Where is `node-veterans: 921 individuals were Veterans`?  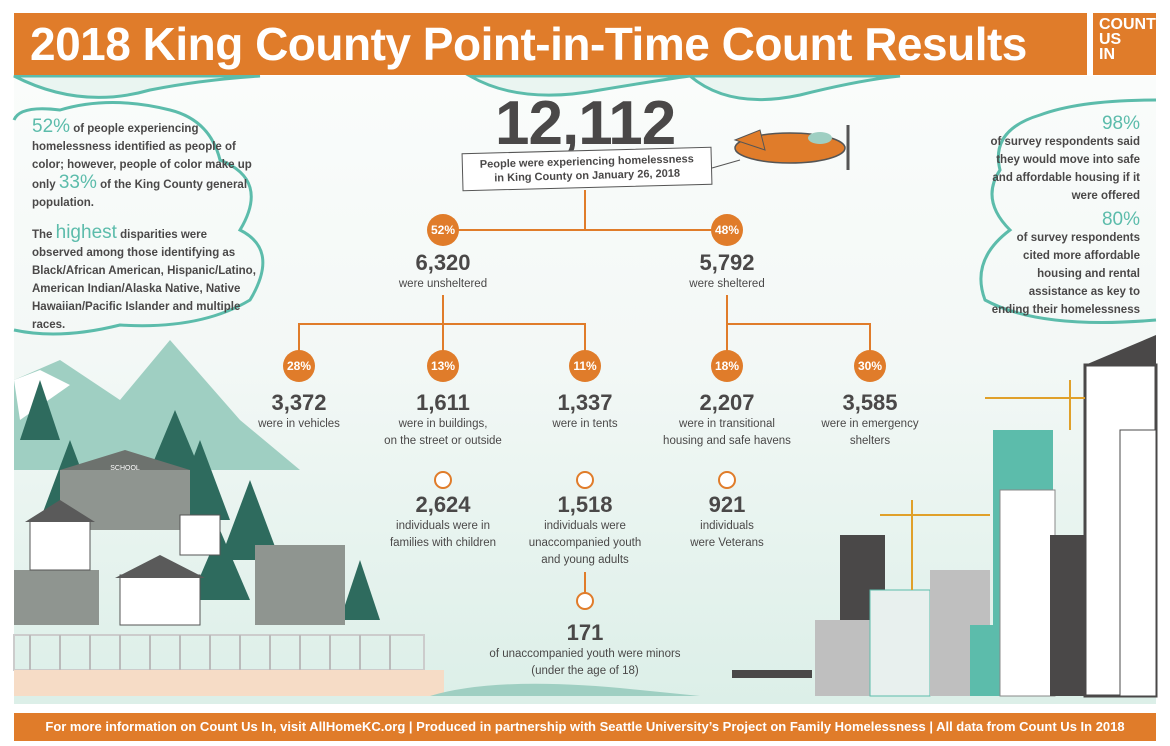 node-veterans: 921 individuals were Veterans is located at coordinates (727, 522).